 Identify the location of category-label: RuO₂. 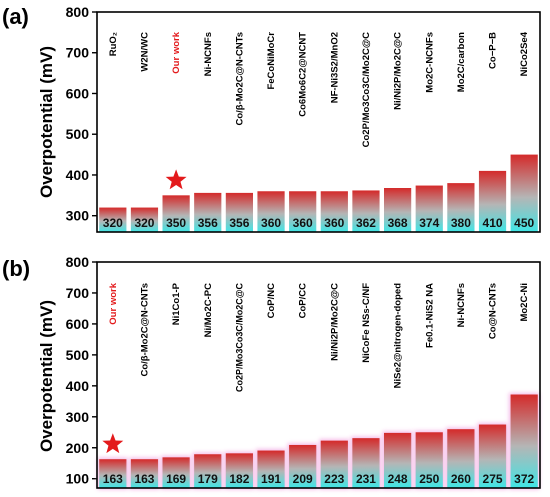
(113, 44).